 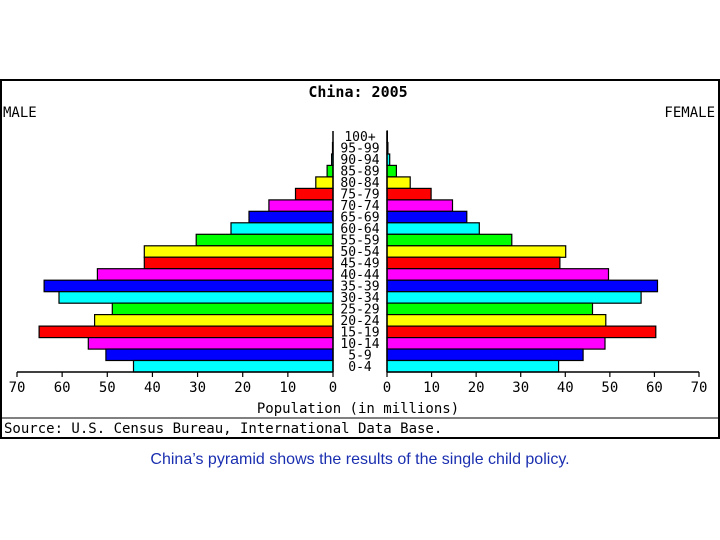 I want to click on age-label-45-49: 45-49, so click(x=359, y=264).